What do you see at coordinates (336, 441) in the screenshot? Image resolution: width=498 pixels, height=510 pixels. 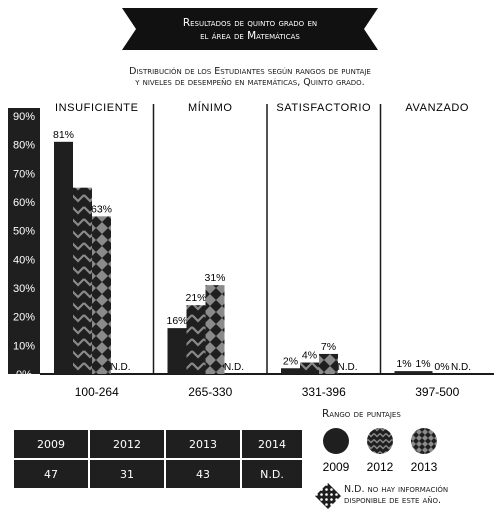 I see `legend-swatch-2009` at bounding box center [336, 441].